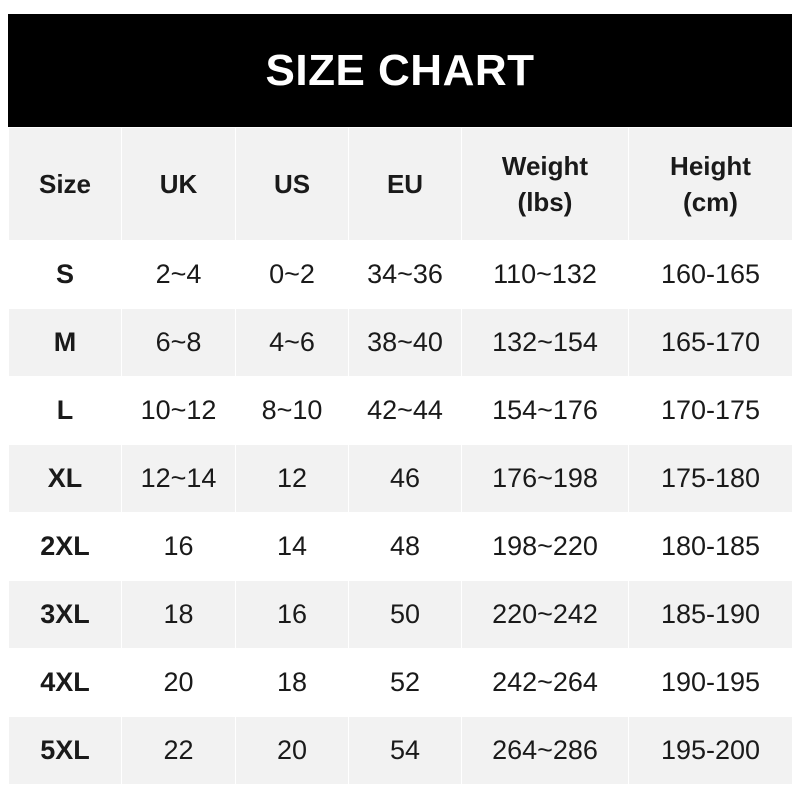 The width and height of the screenshot is (800, 800). What do you see at coordinates (65, 614) in the screenshot?
I see `size-label: 3XL` at bounding box center [65, 614].